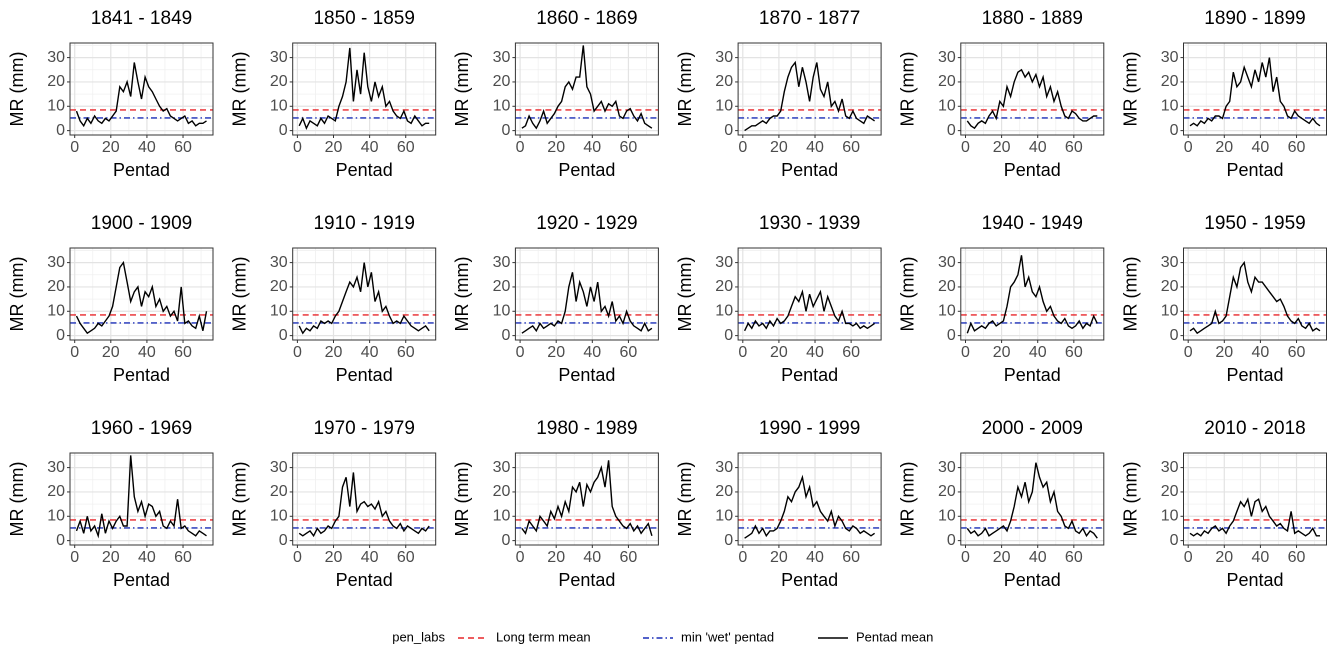 The image size is (1336, 655). I want to click on panel-title: 1990 - 1999, so click(809, 428).